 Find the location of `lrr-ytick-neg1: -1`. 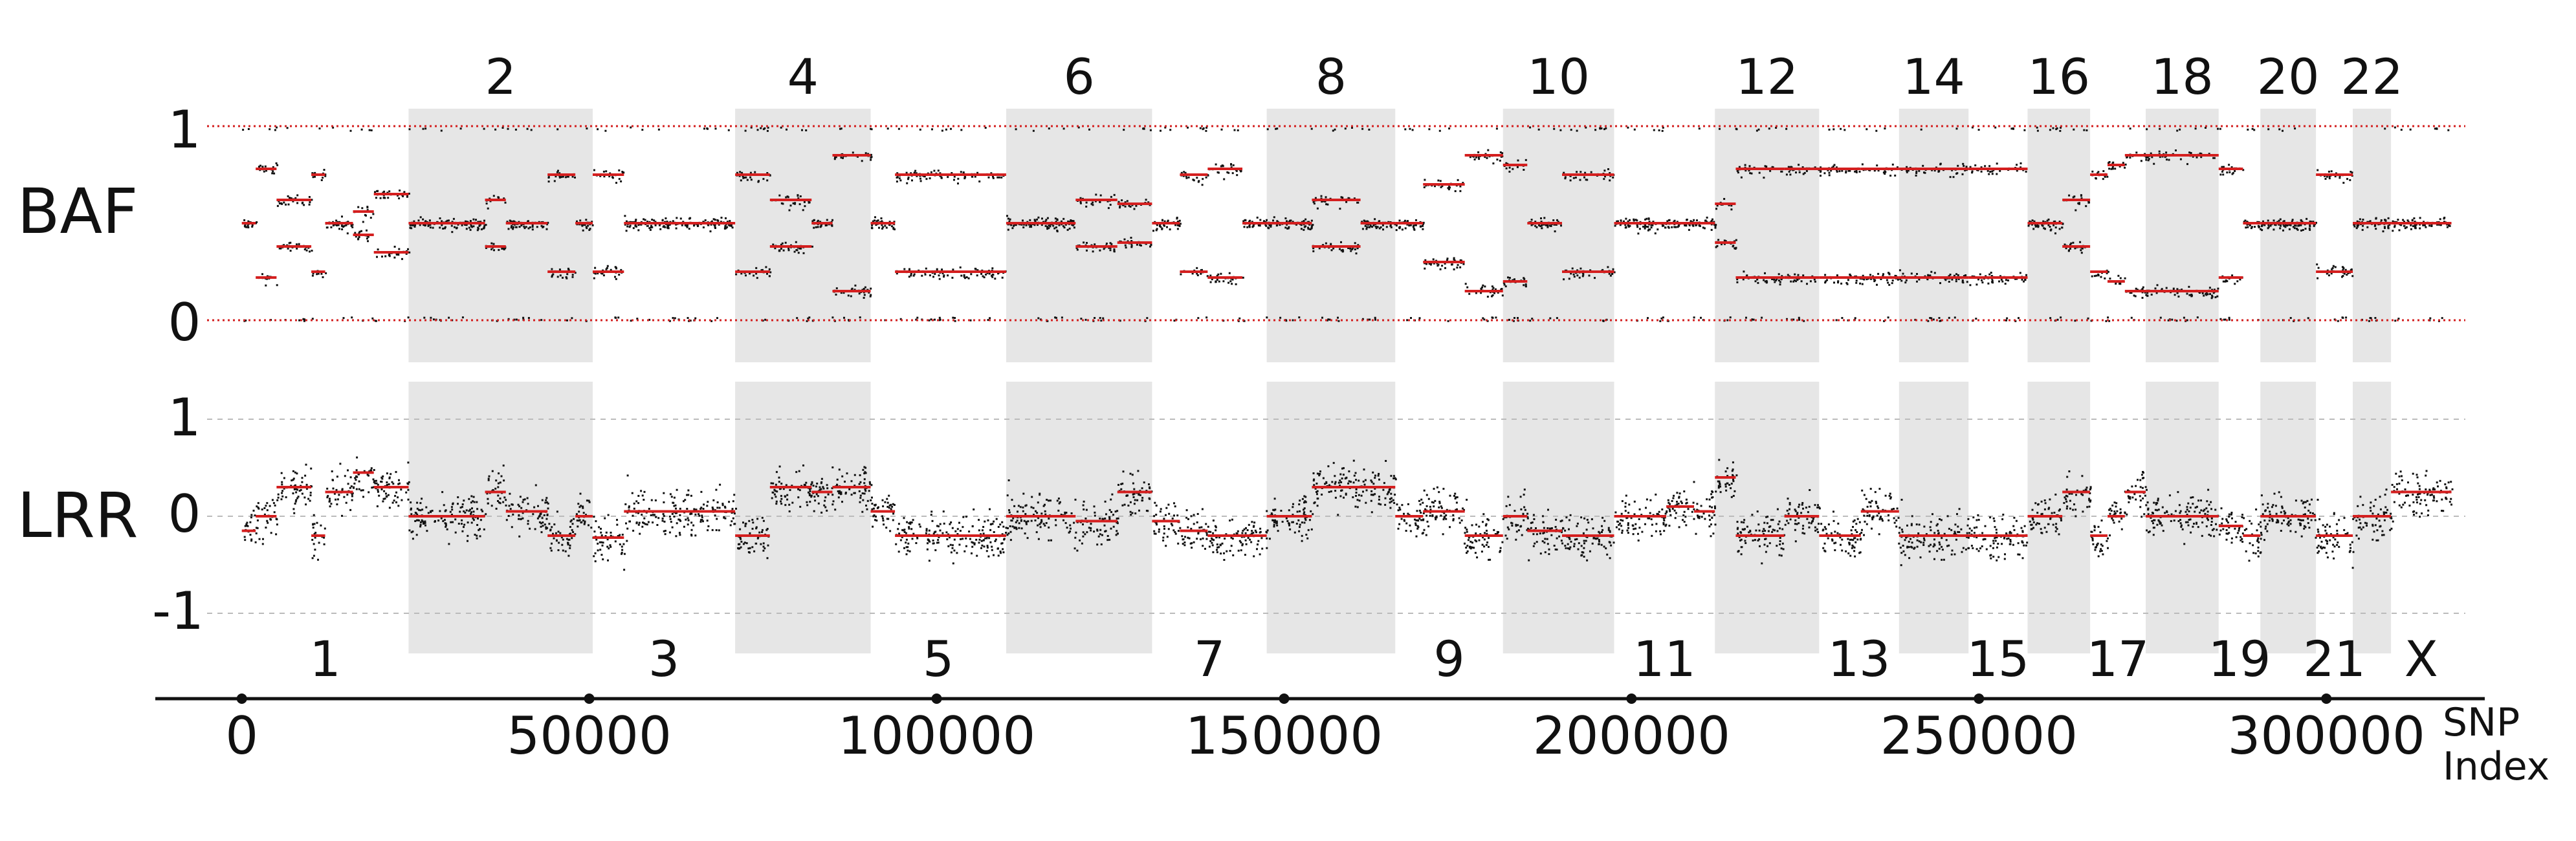

lrr-ytick-neg1: -1 is located at coordinates (178, 611).